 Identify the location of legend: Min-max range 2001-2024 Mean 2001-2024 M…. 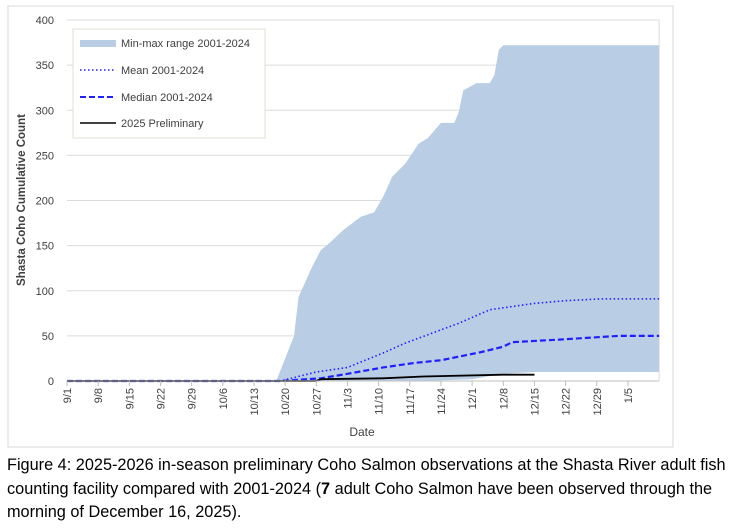
(169, 83).